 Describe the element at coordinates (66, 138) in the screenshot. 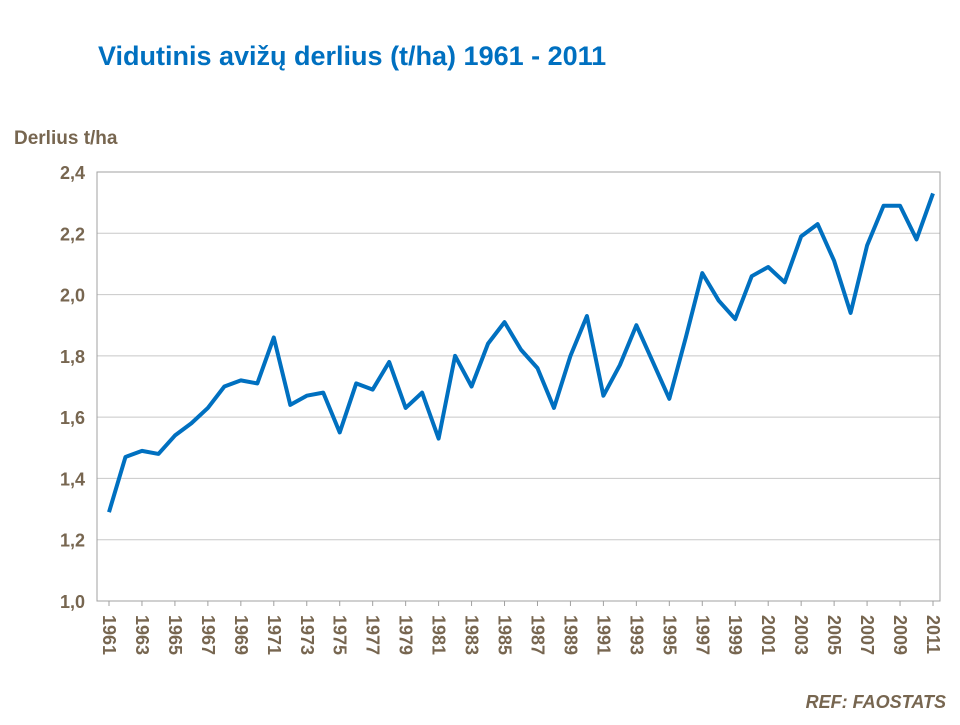

I see `y-axis-label: Derlius t/ha` at that location.